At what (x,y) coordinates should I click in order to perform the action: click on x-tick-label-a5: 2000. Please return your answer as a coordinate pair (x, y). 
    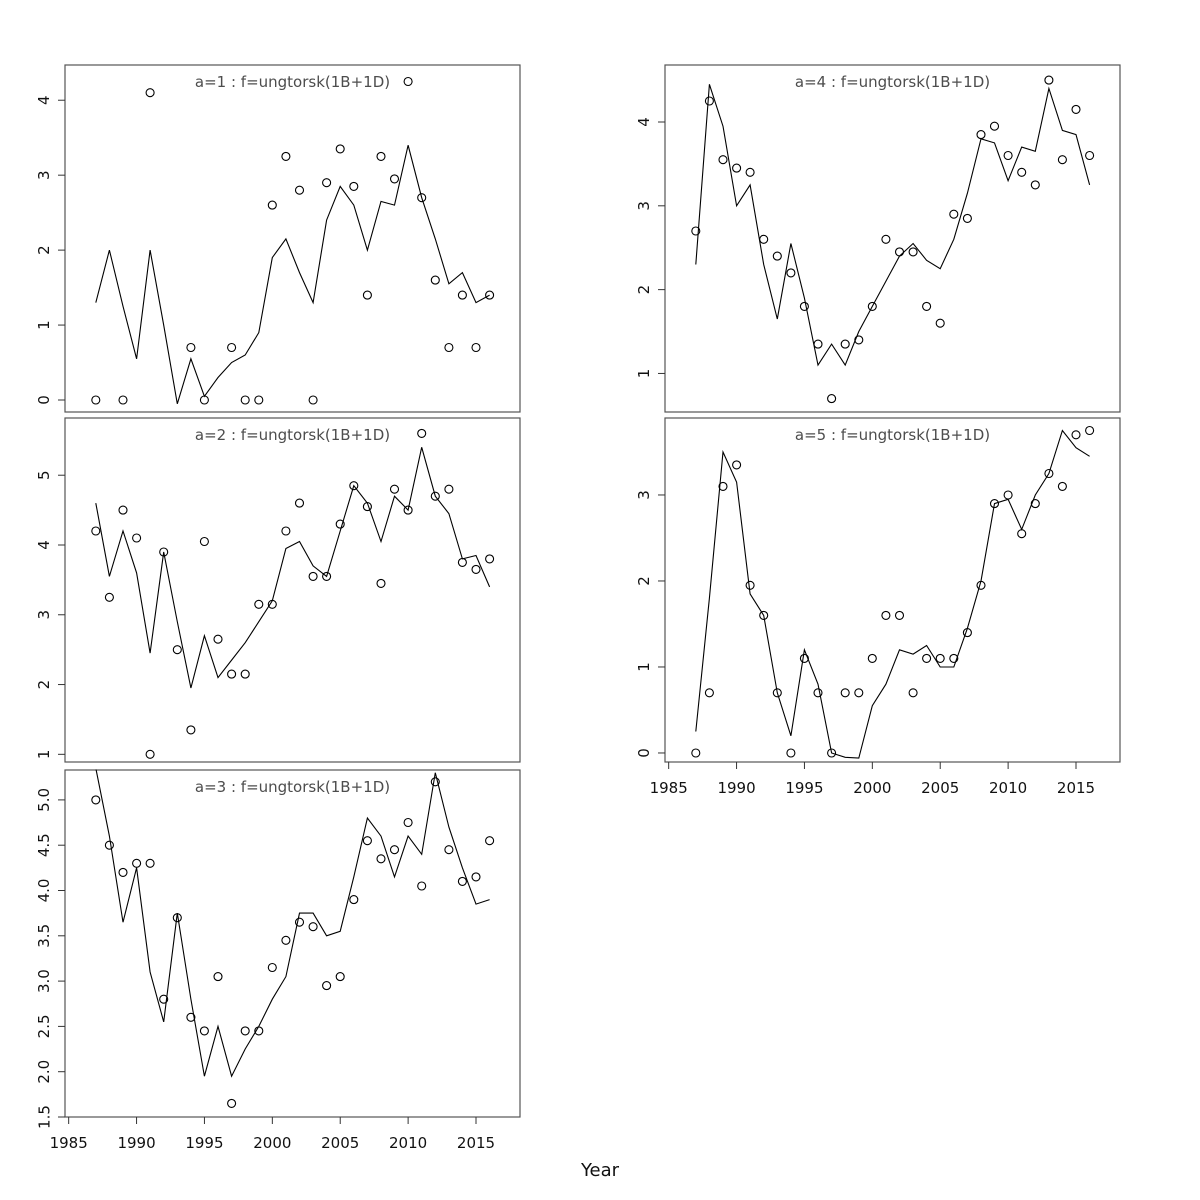
    Looking at the image, I should click on (872, 788).